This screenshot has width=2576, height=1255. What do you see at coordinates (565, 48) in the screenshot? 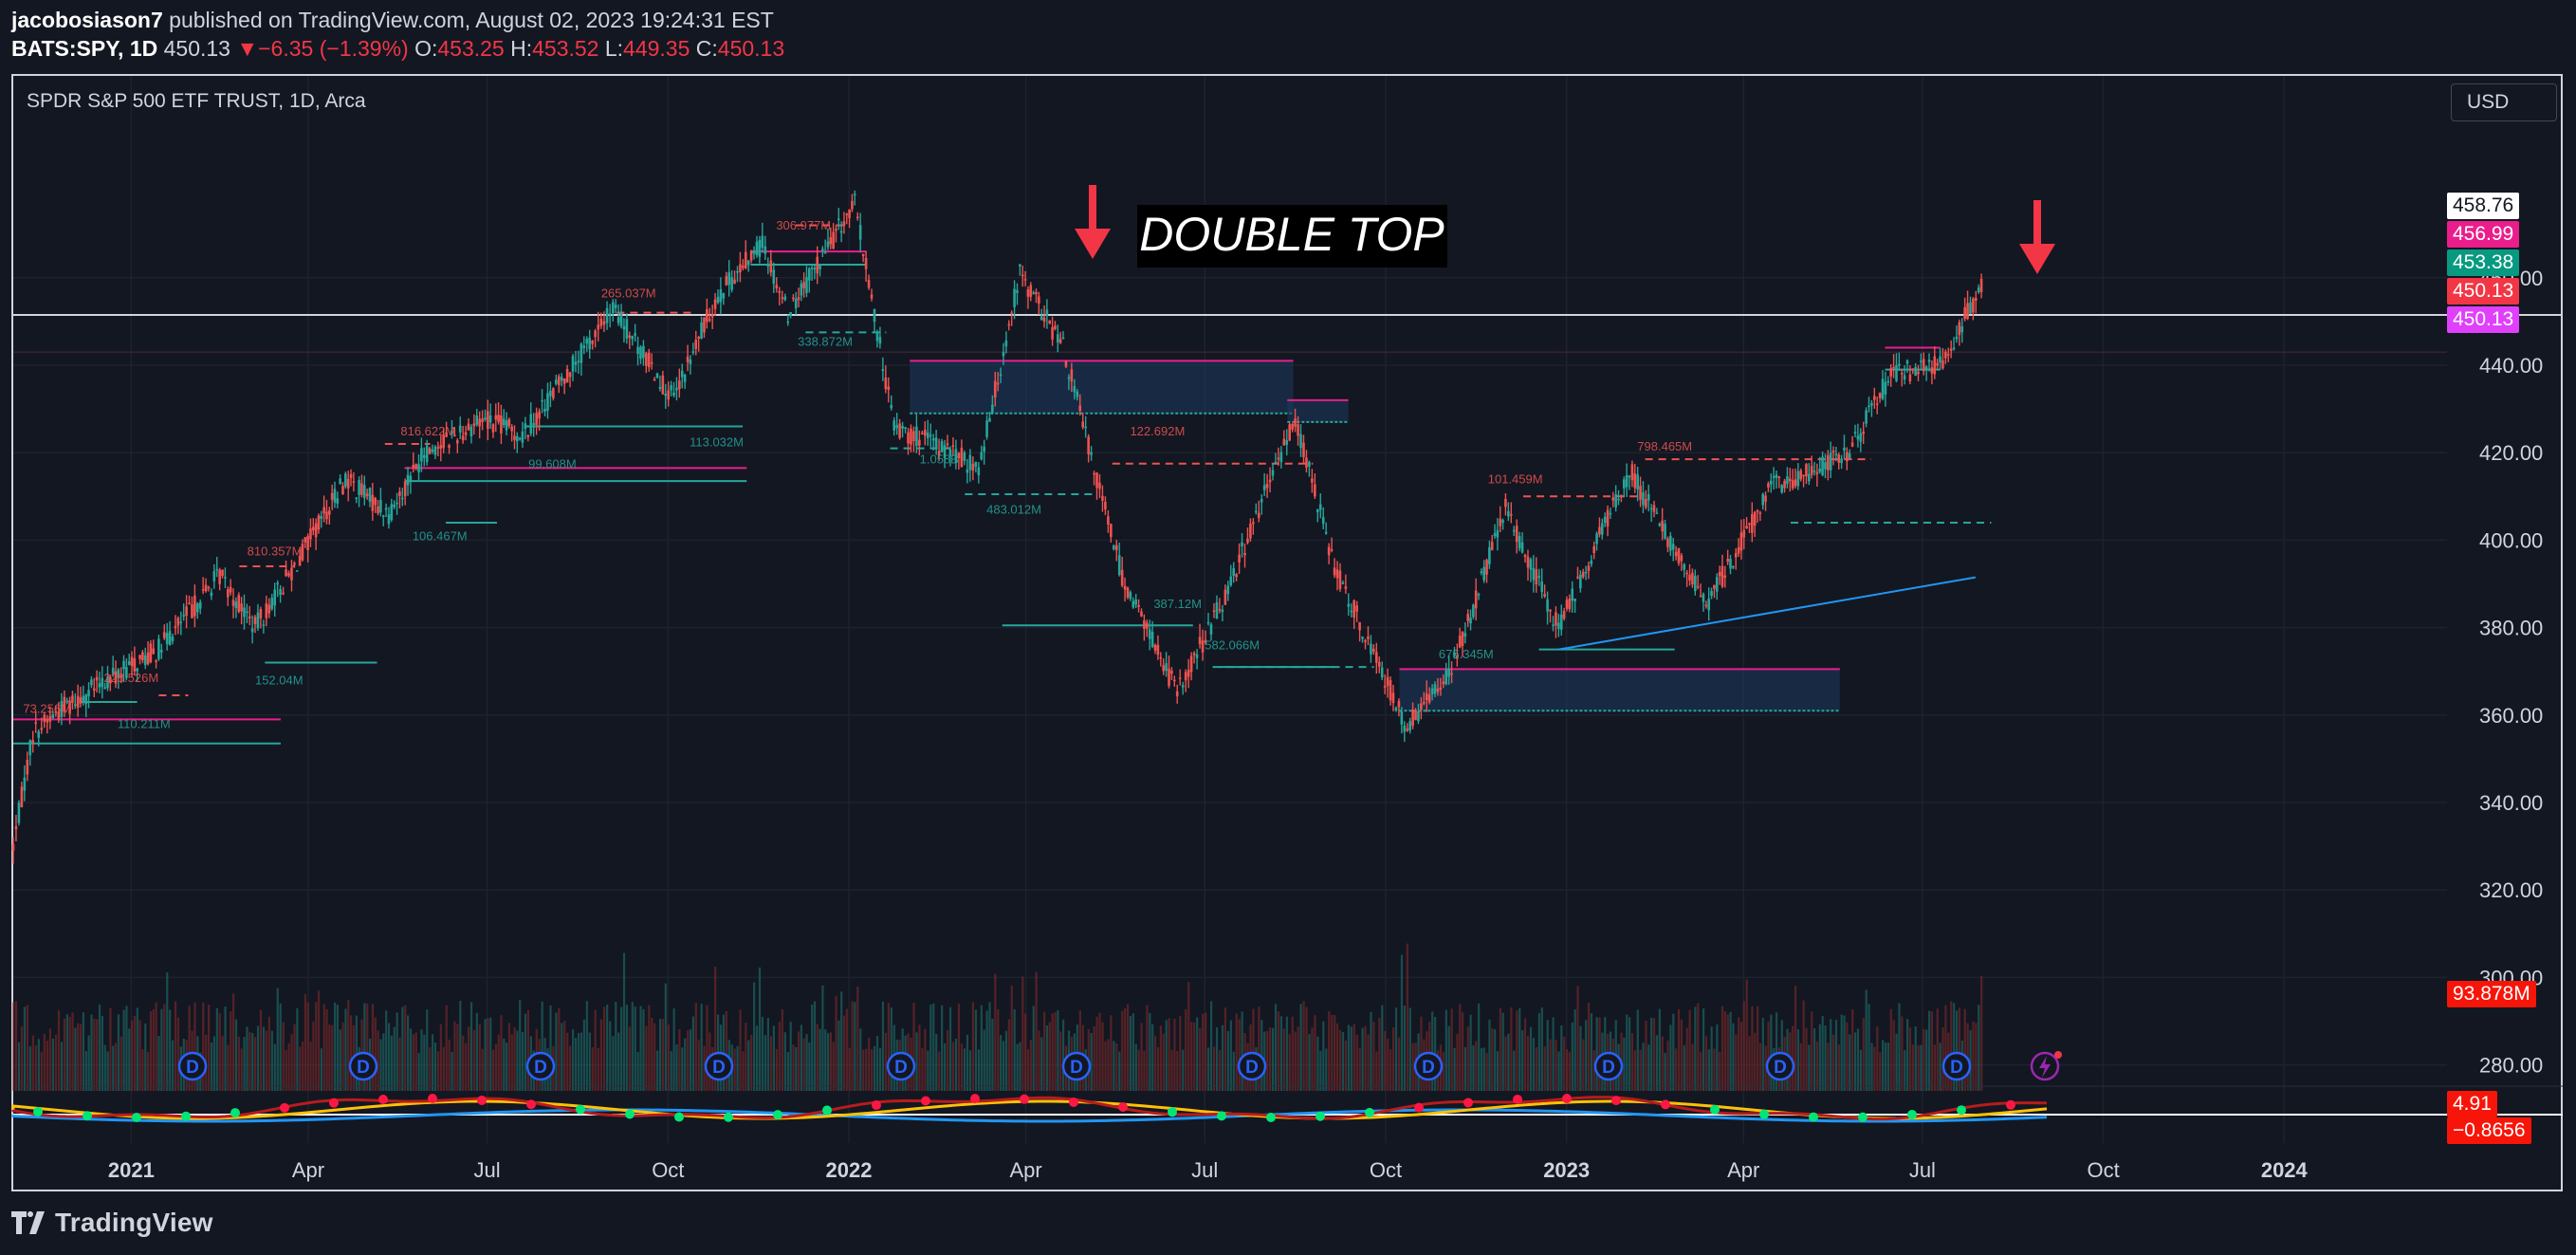
I see `high-value: 453.52` at bounding box center [565, 48].